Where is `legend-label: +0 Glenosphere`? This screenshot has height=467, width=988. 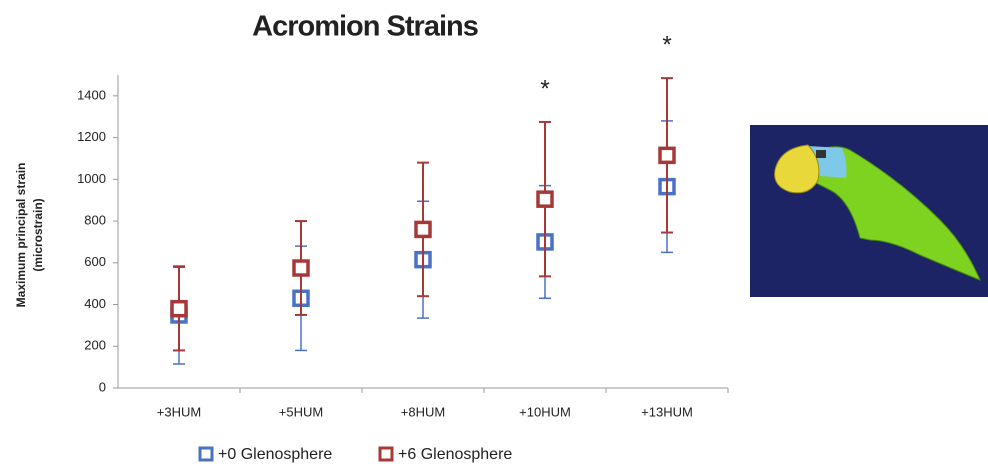 legend-label: +0 Glenosphere is located at coordinates (275, 454).